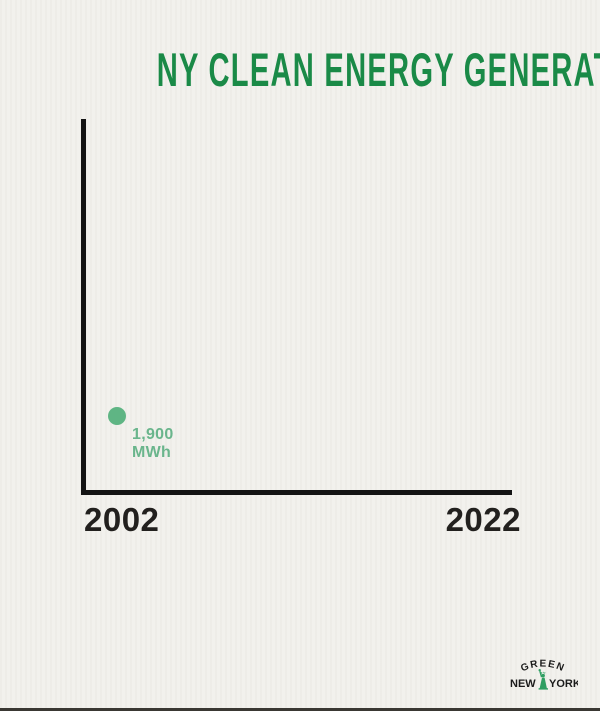  Describe the element at coordinates (523, 684) in the screenshot. I see `logo-new-text: NEW` at that location.